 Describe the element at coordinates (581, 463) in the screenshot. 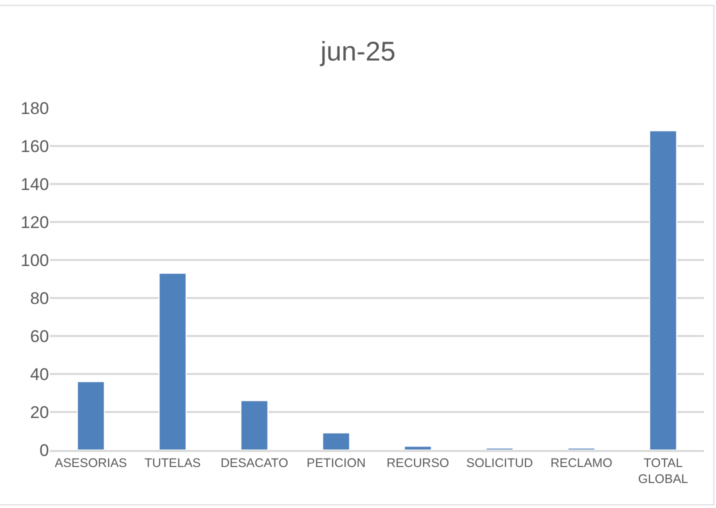

I see `x-tick-label: RECLAMO` at that location.